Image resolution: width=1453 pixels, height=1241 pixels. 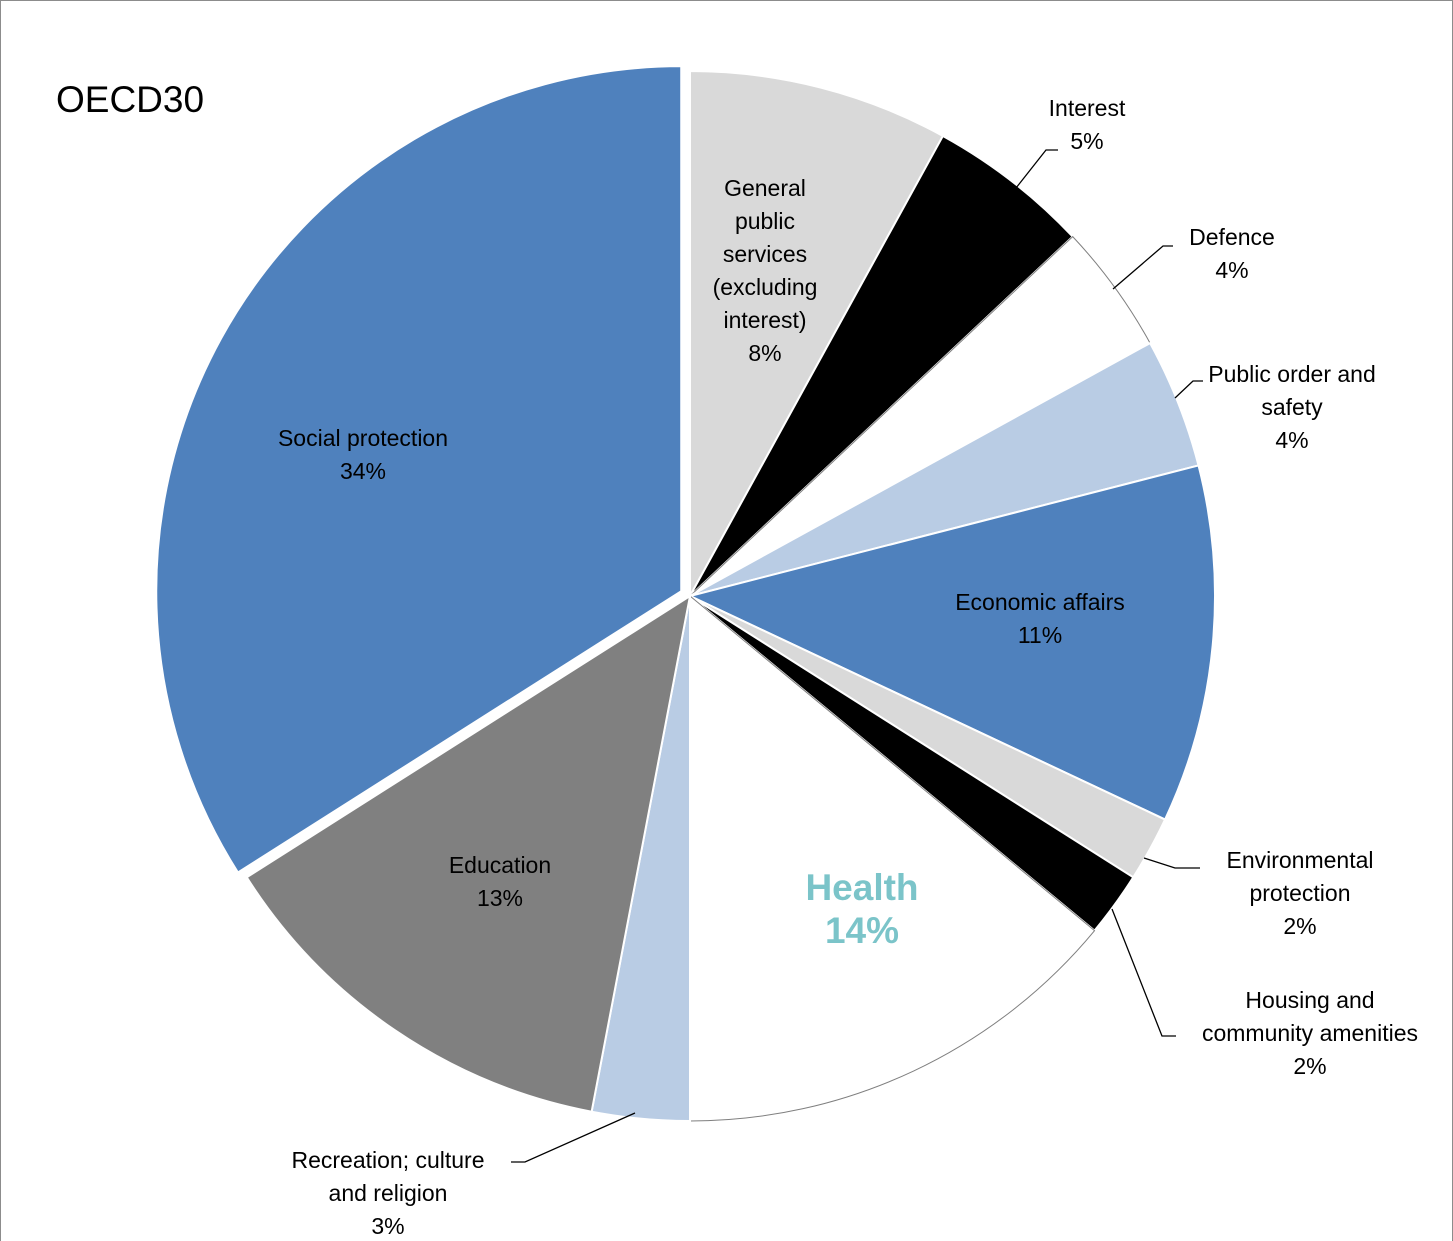 What do you see at coordinates (765, 254) in the screenshot?
I see `slice-label-line: services` at bounding box center [765, 254].